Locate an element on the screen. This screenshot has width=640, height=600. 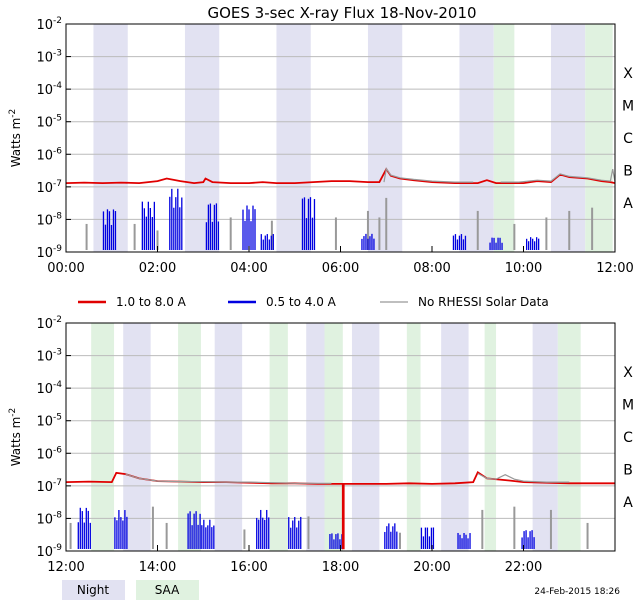
x-tick-label: 02:00 is located at coordinates (157, 268).